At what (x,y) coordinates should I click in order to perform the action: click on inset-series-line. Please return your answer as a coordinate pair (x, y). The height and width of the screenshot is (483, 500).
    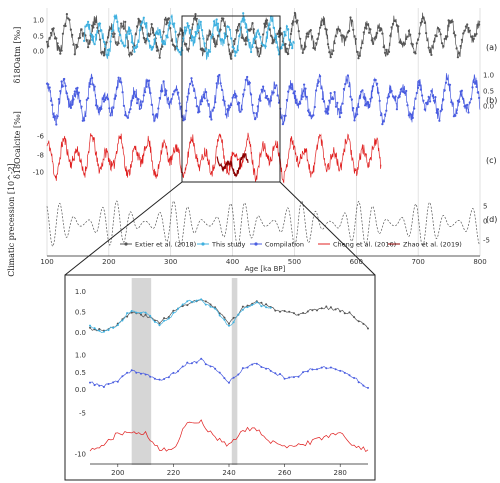
    Looking at the image, I should click on (180, 316).